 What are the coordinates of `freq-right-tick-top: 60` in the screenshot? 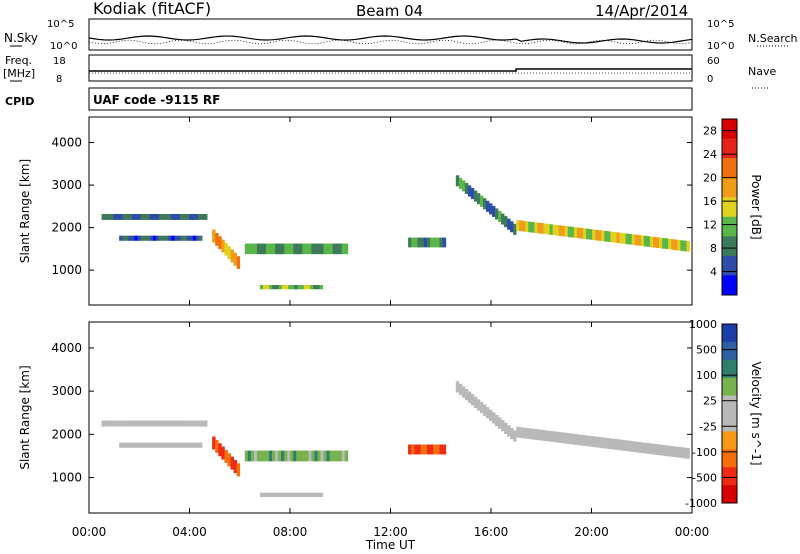 It's located at (713, 61).